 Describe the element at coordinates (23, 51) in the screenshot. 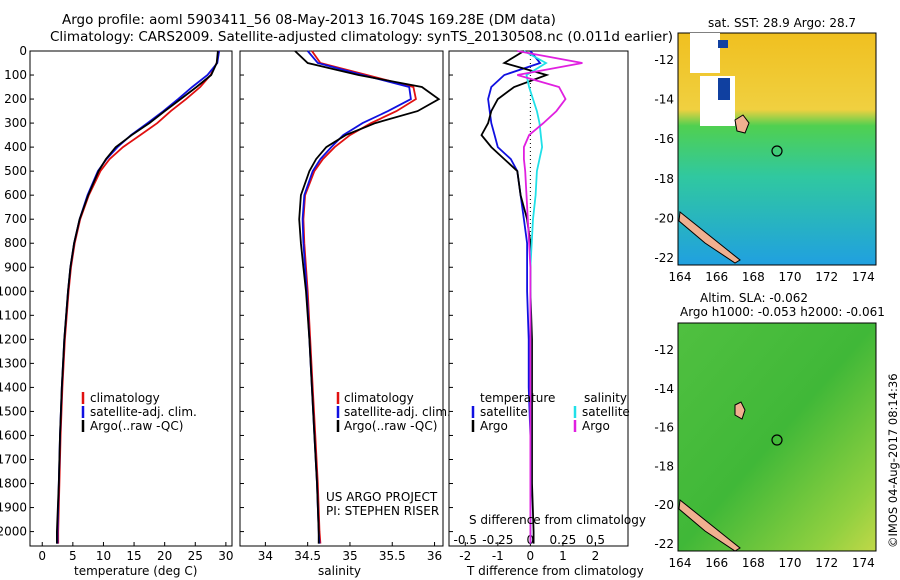

I see `y-tick-label: 0` at that location.